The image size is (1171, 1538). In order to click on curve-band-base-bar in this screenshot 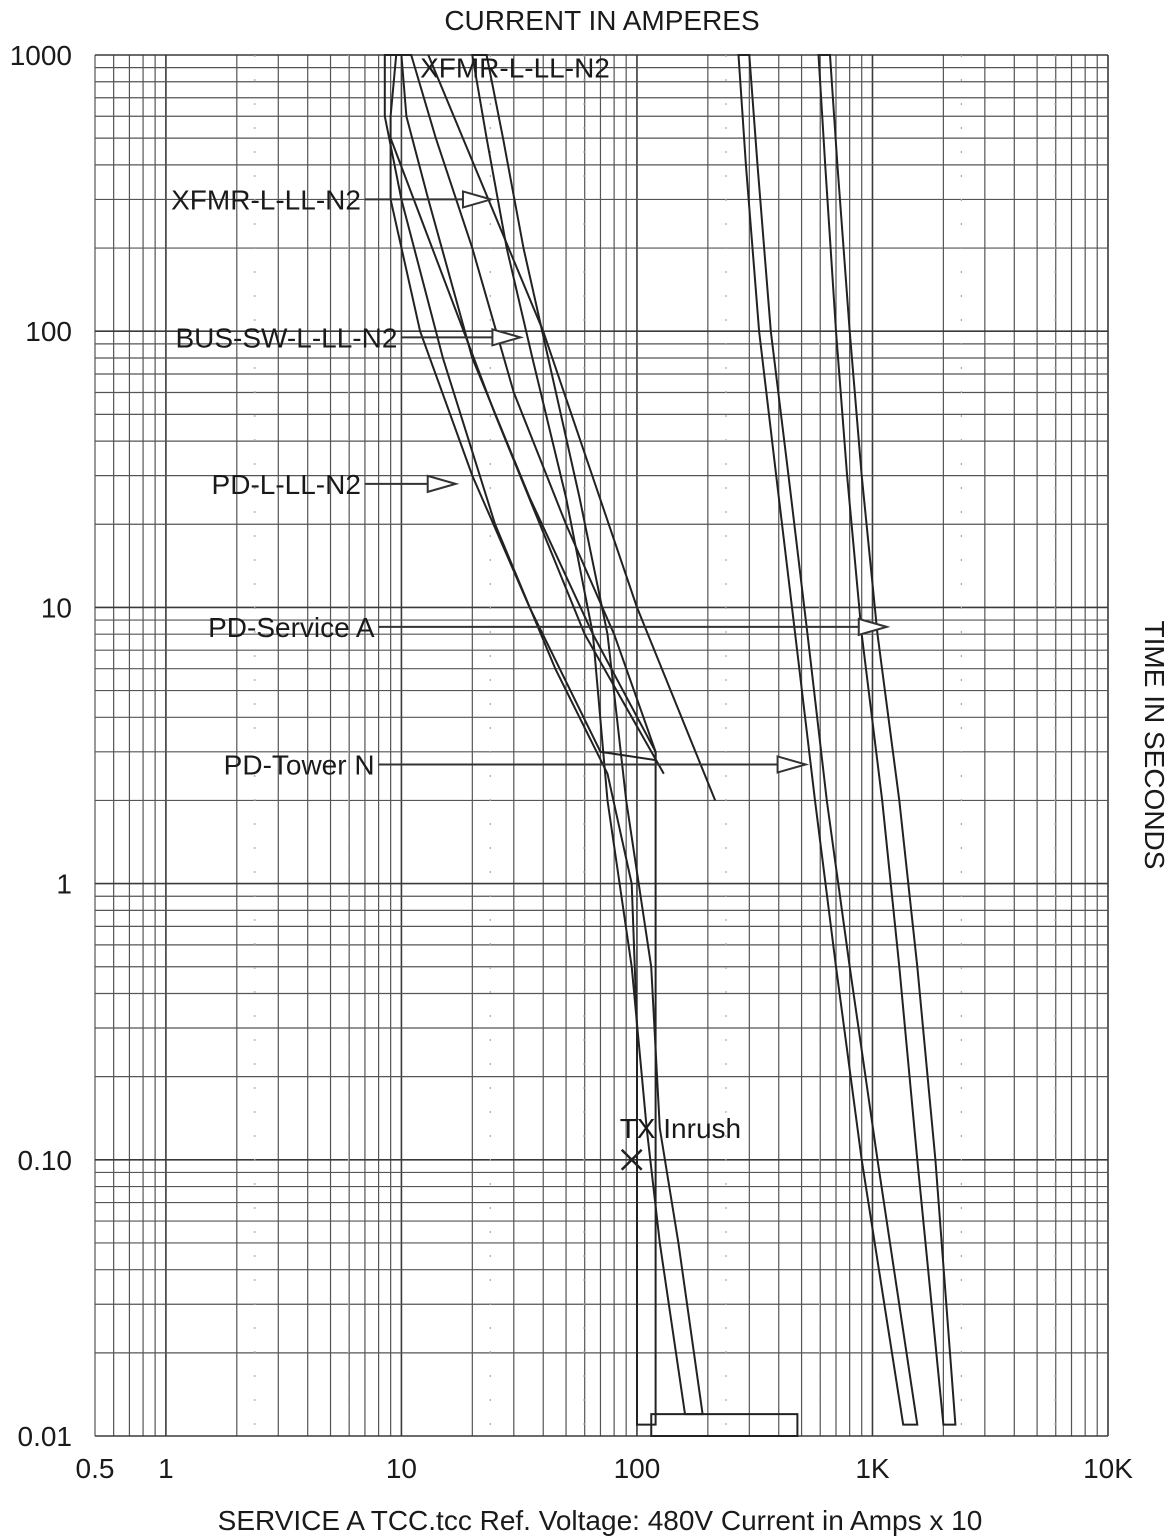, I will do `click(724, 1425)`.